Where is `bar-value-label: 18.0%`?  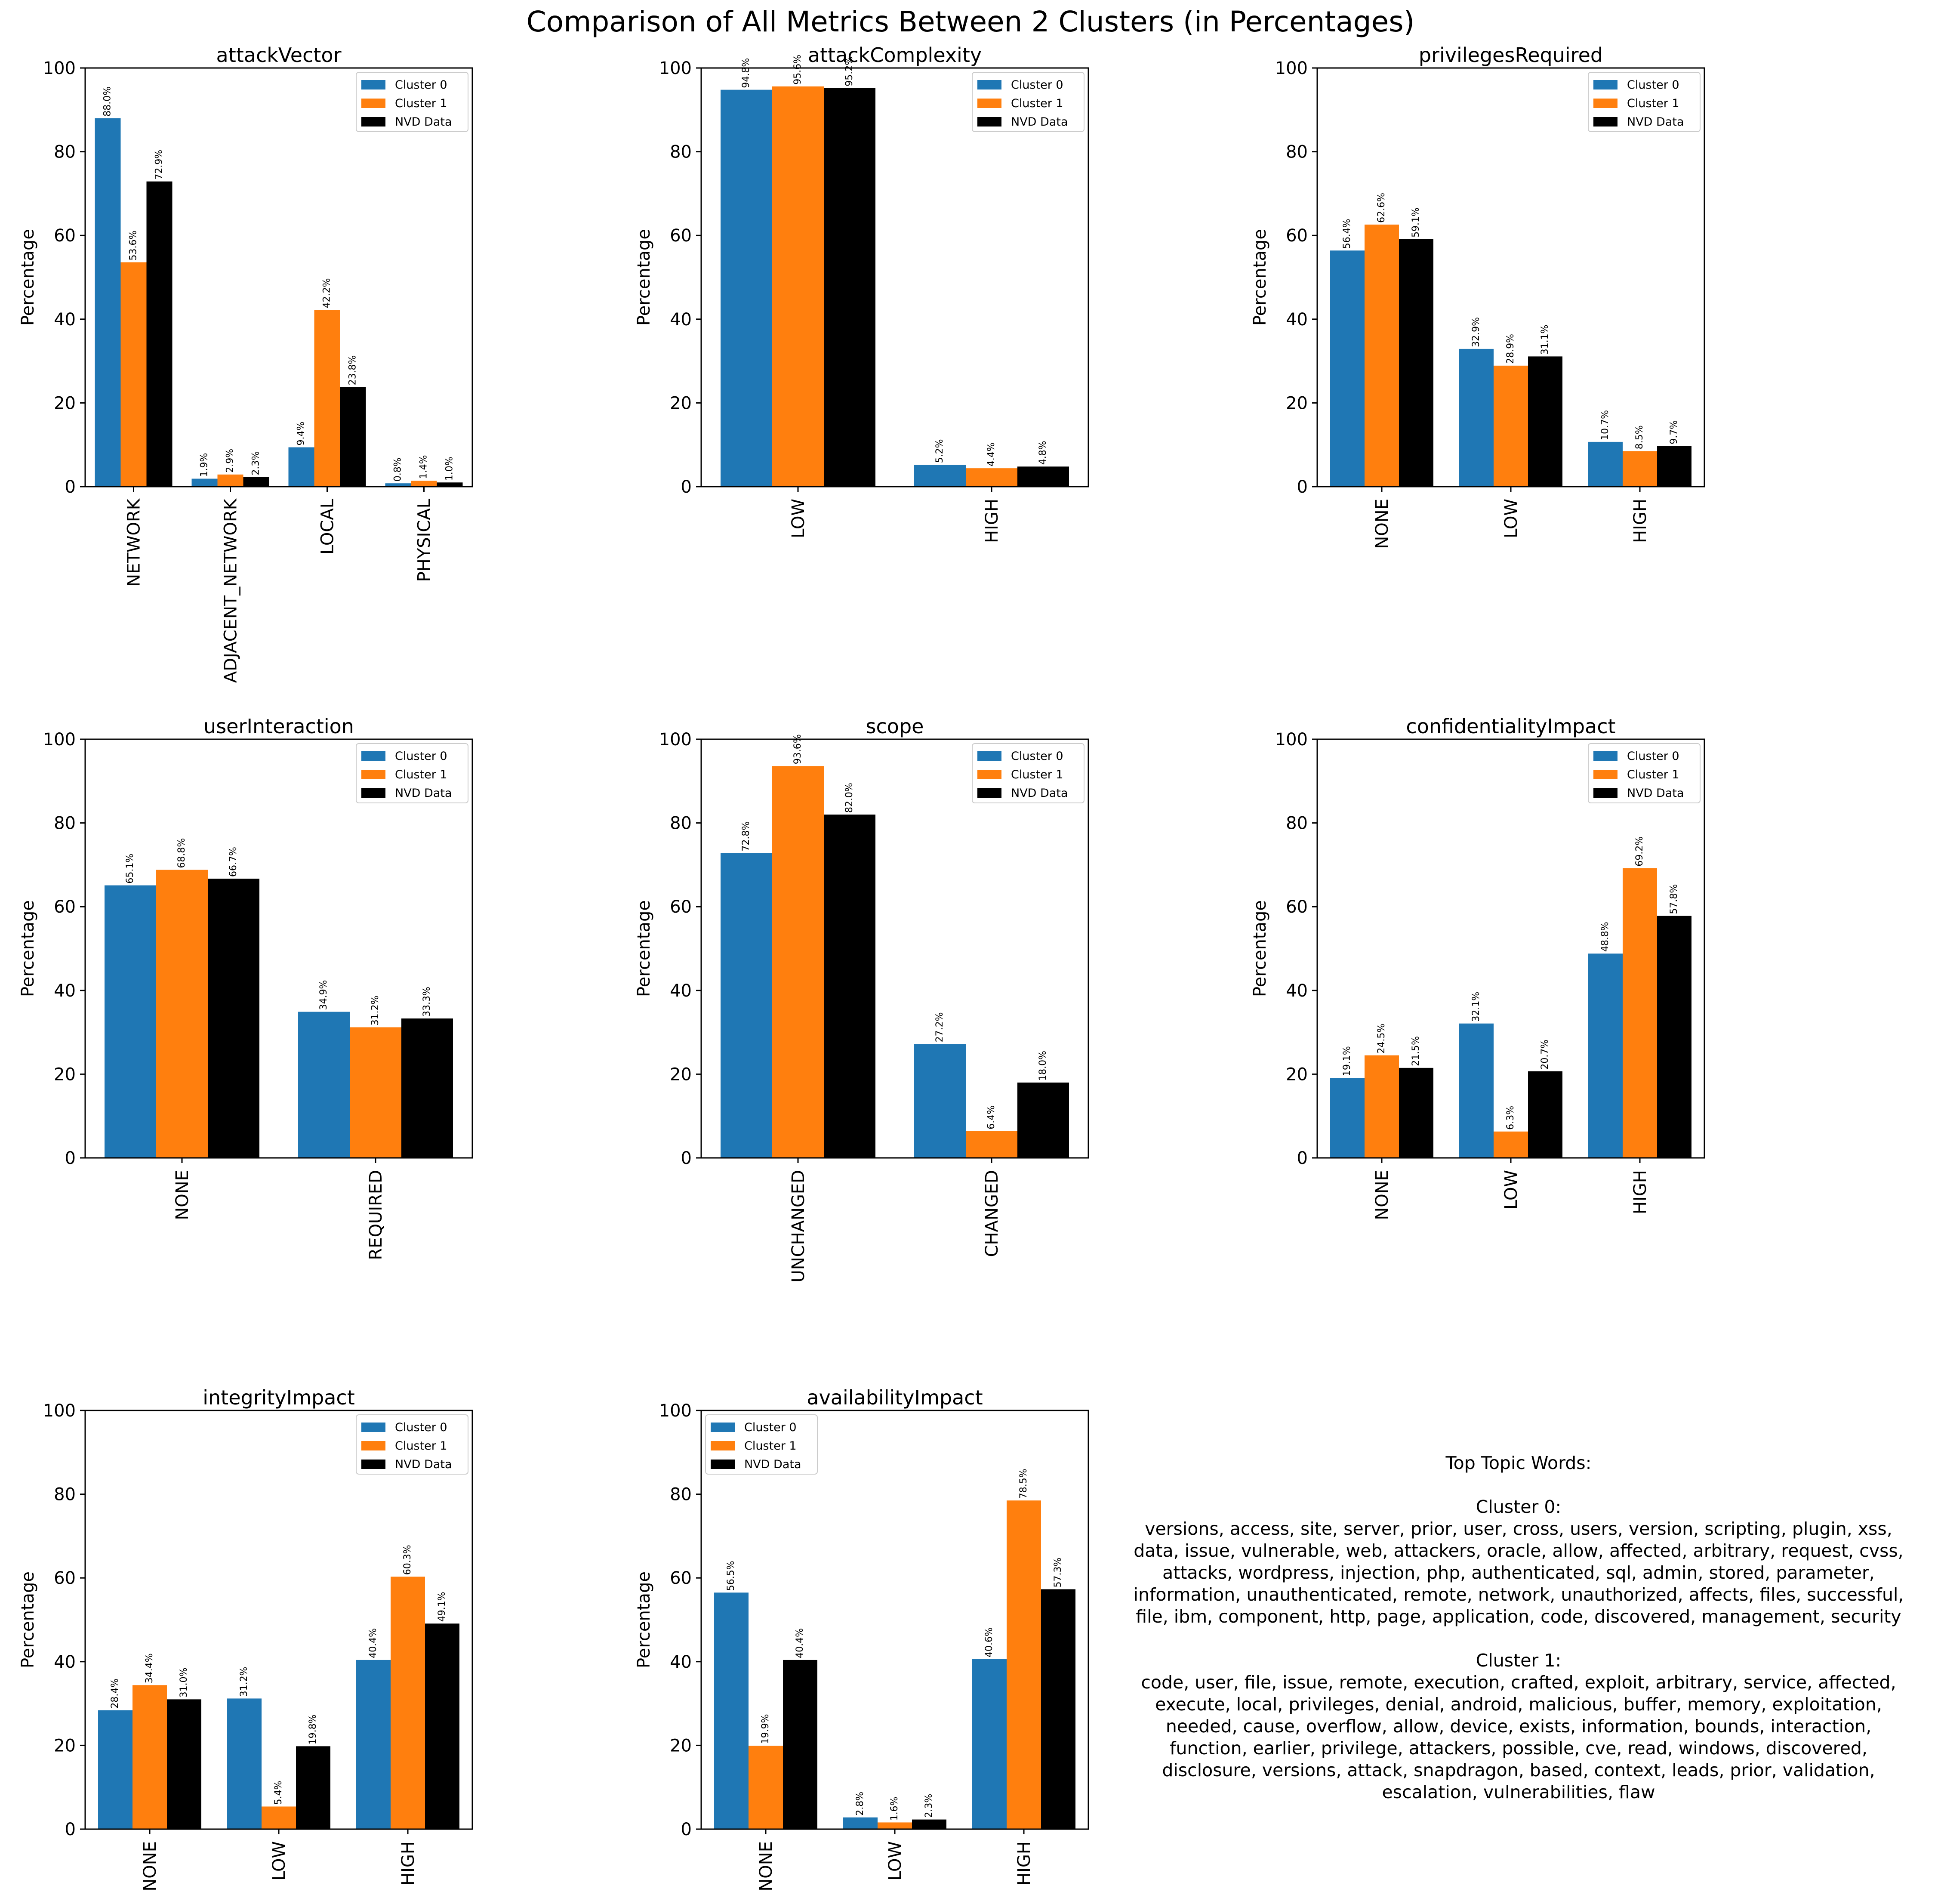 bar-value-label: 18.0% is located at coordinates (1043, 1066).